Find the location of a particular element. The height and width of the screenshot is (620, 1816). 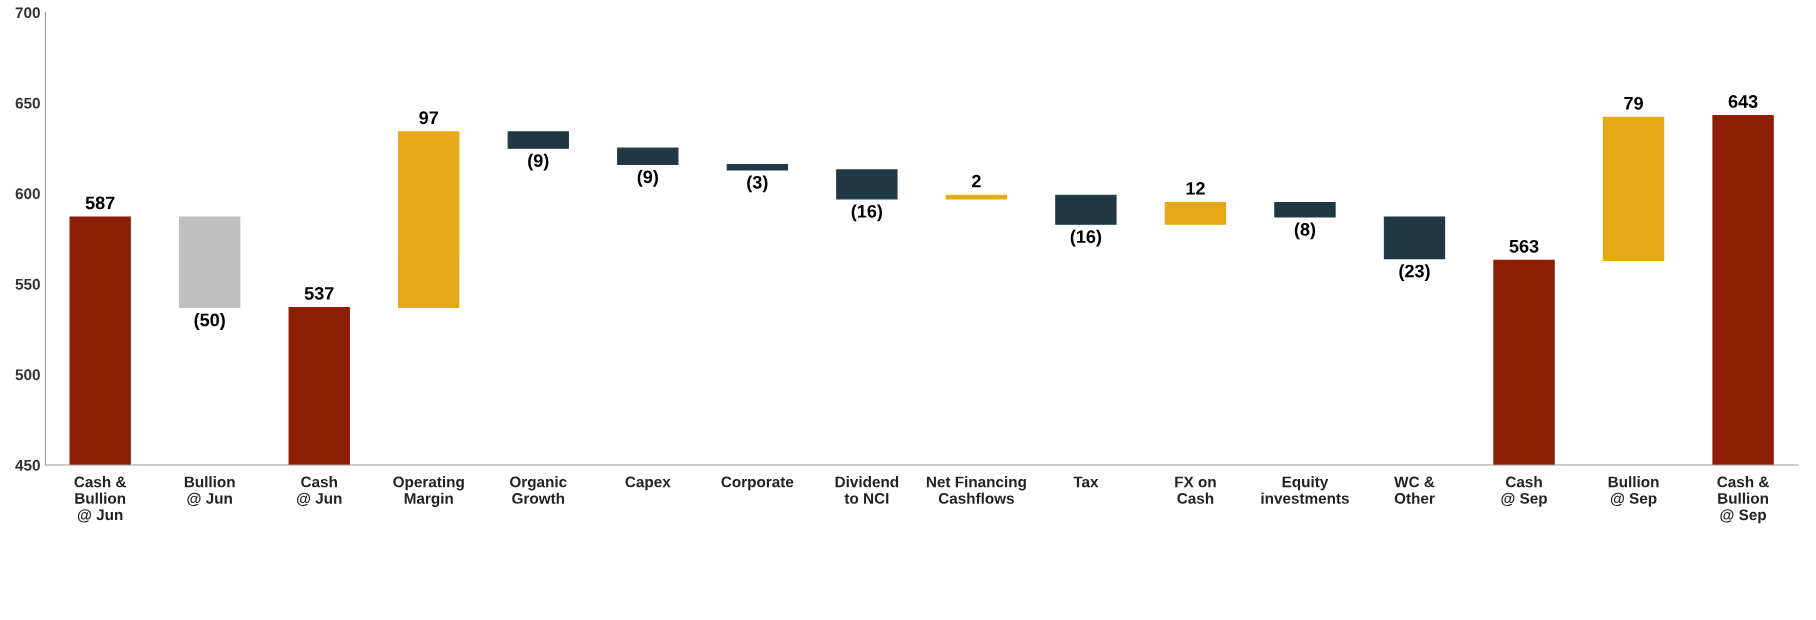

data-label: 2 is located at coordinates (976, 181).